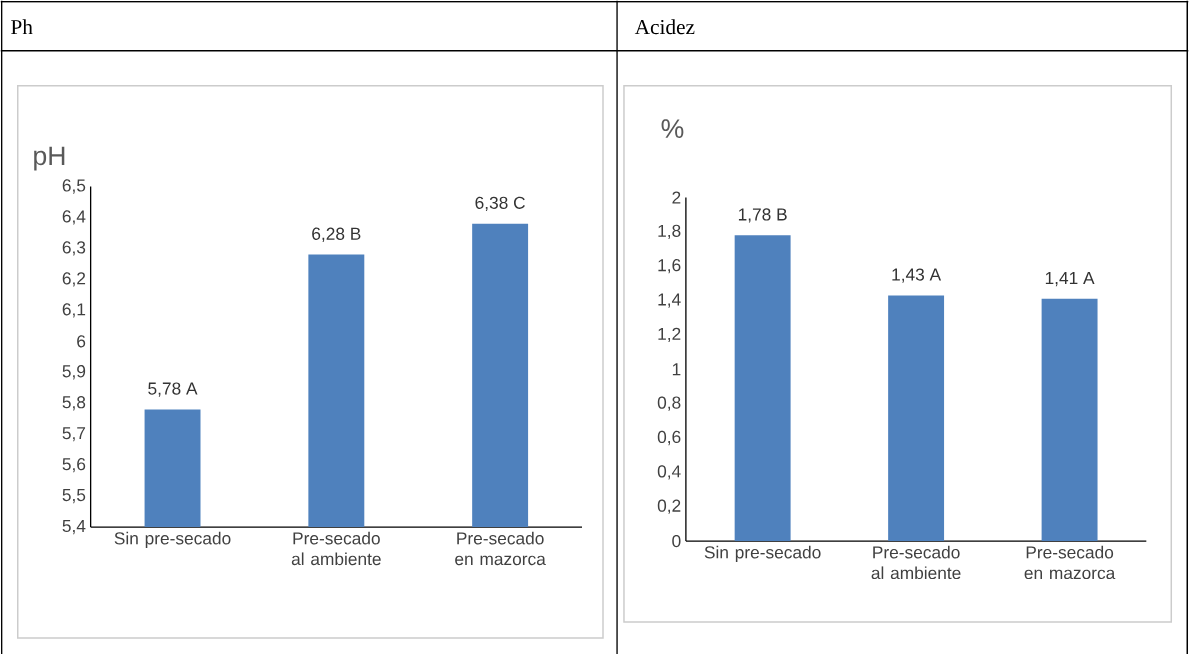  I want to click on y-tick-label: 5,8, so click(74, 403).